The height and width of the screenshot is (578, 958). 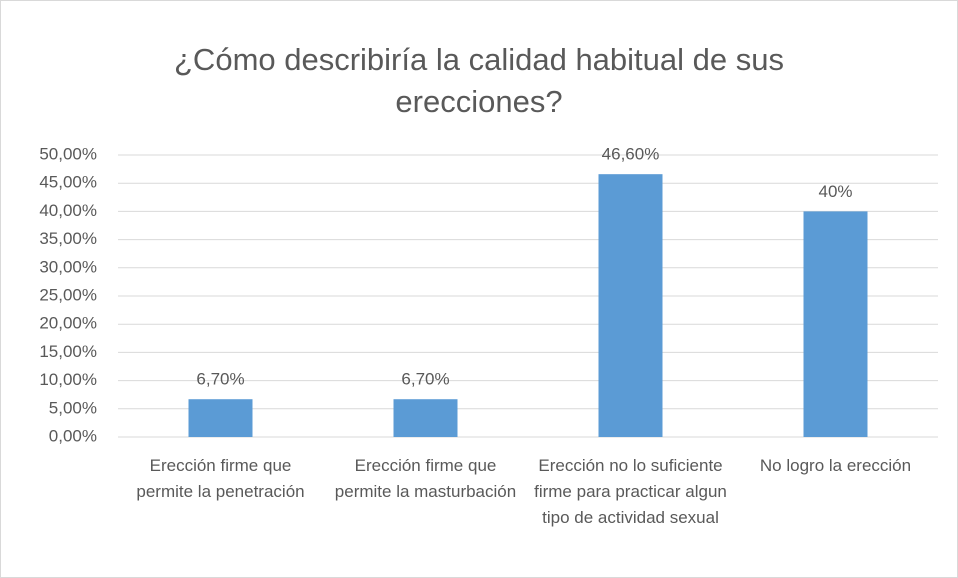 What do you see at coordinates (68, 294) in the screenshot?
I see `y-tick-label: 25,00%` at bounding box center [68, 294].